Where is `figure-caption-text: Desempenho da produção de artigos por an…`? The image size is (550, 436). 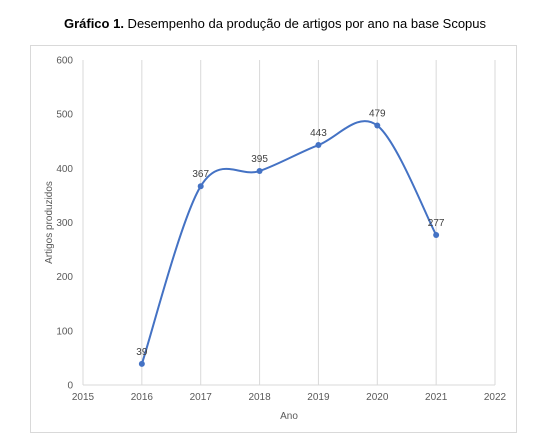 figure-caption-text: Desempenho da produção de artigos por an… is located at coordinates (305, 23).